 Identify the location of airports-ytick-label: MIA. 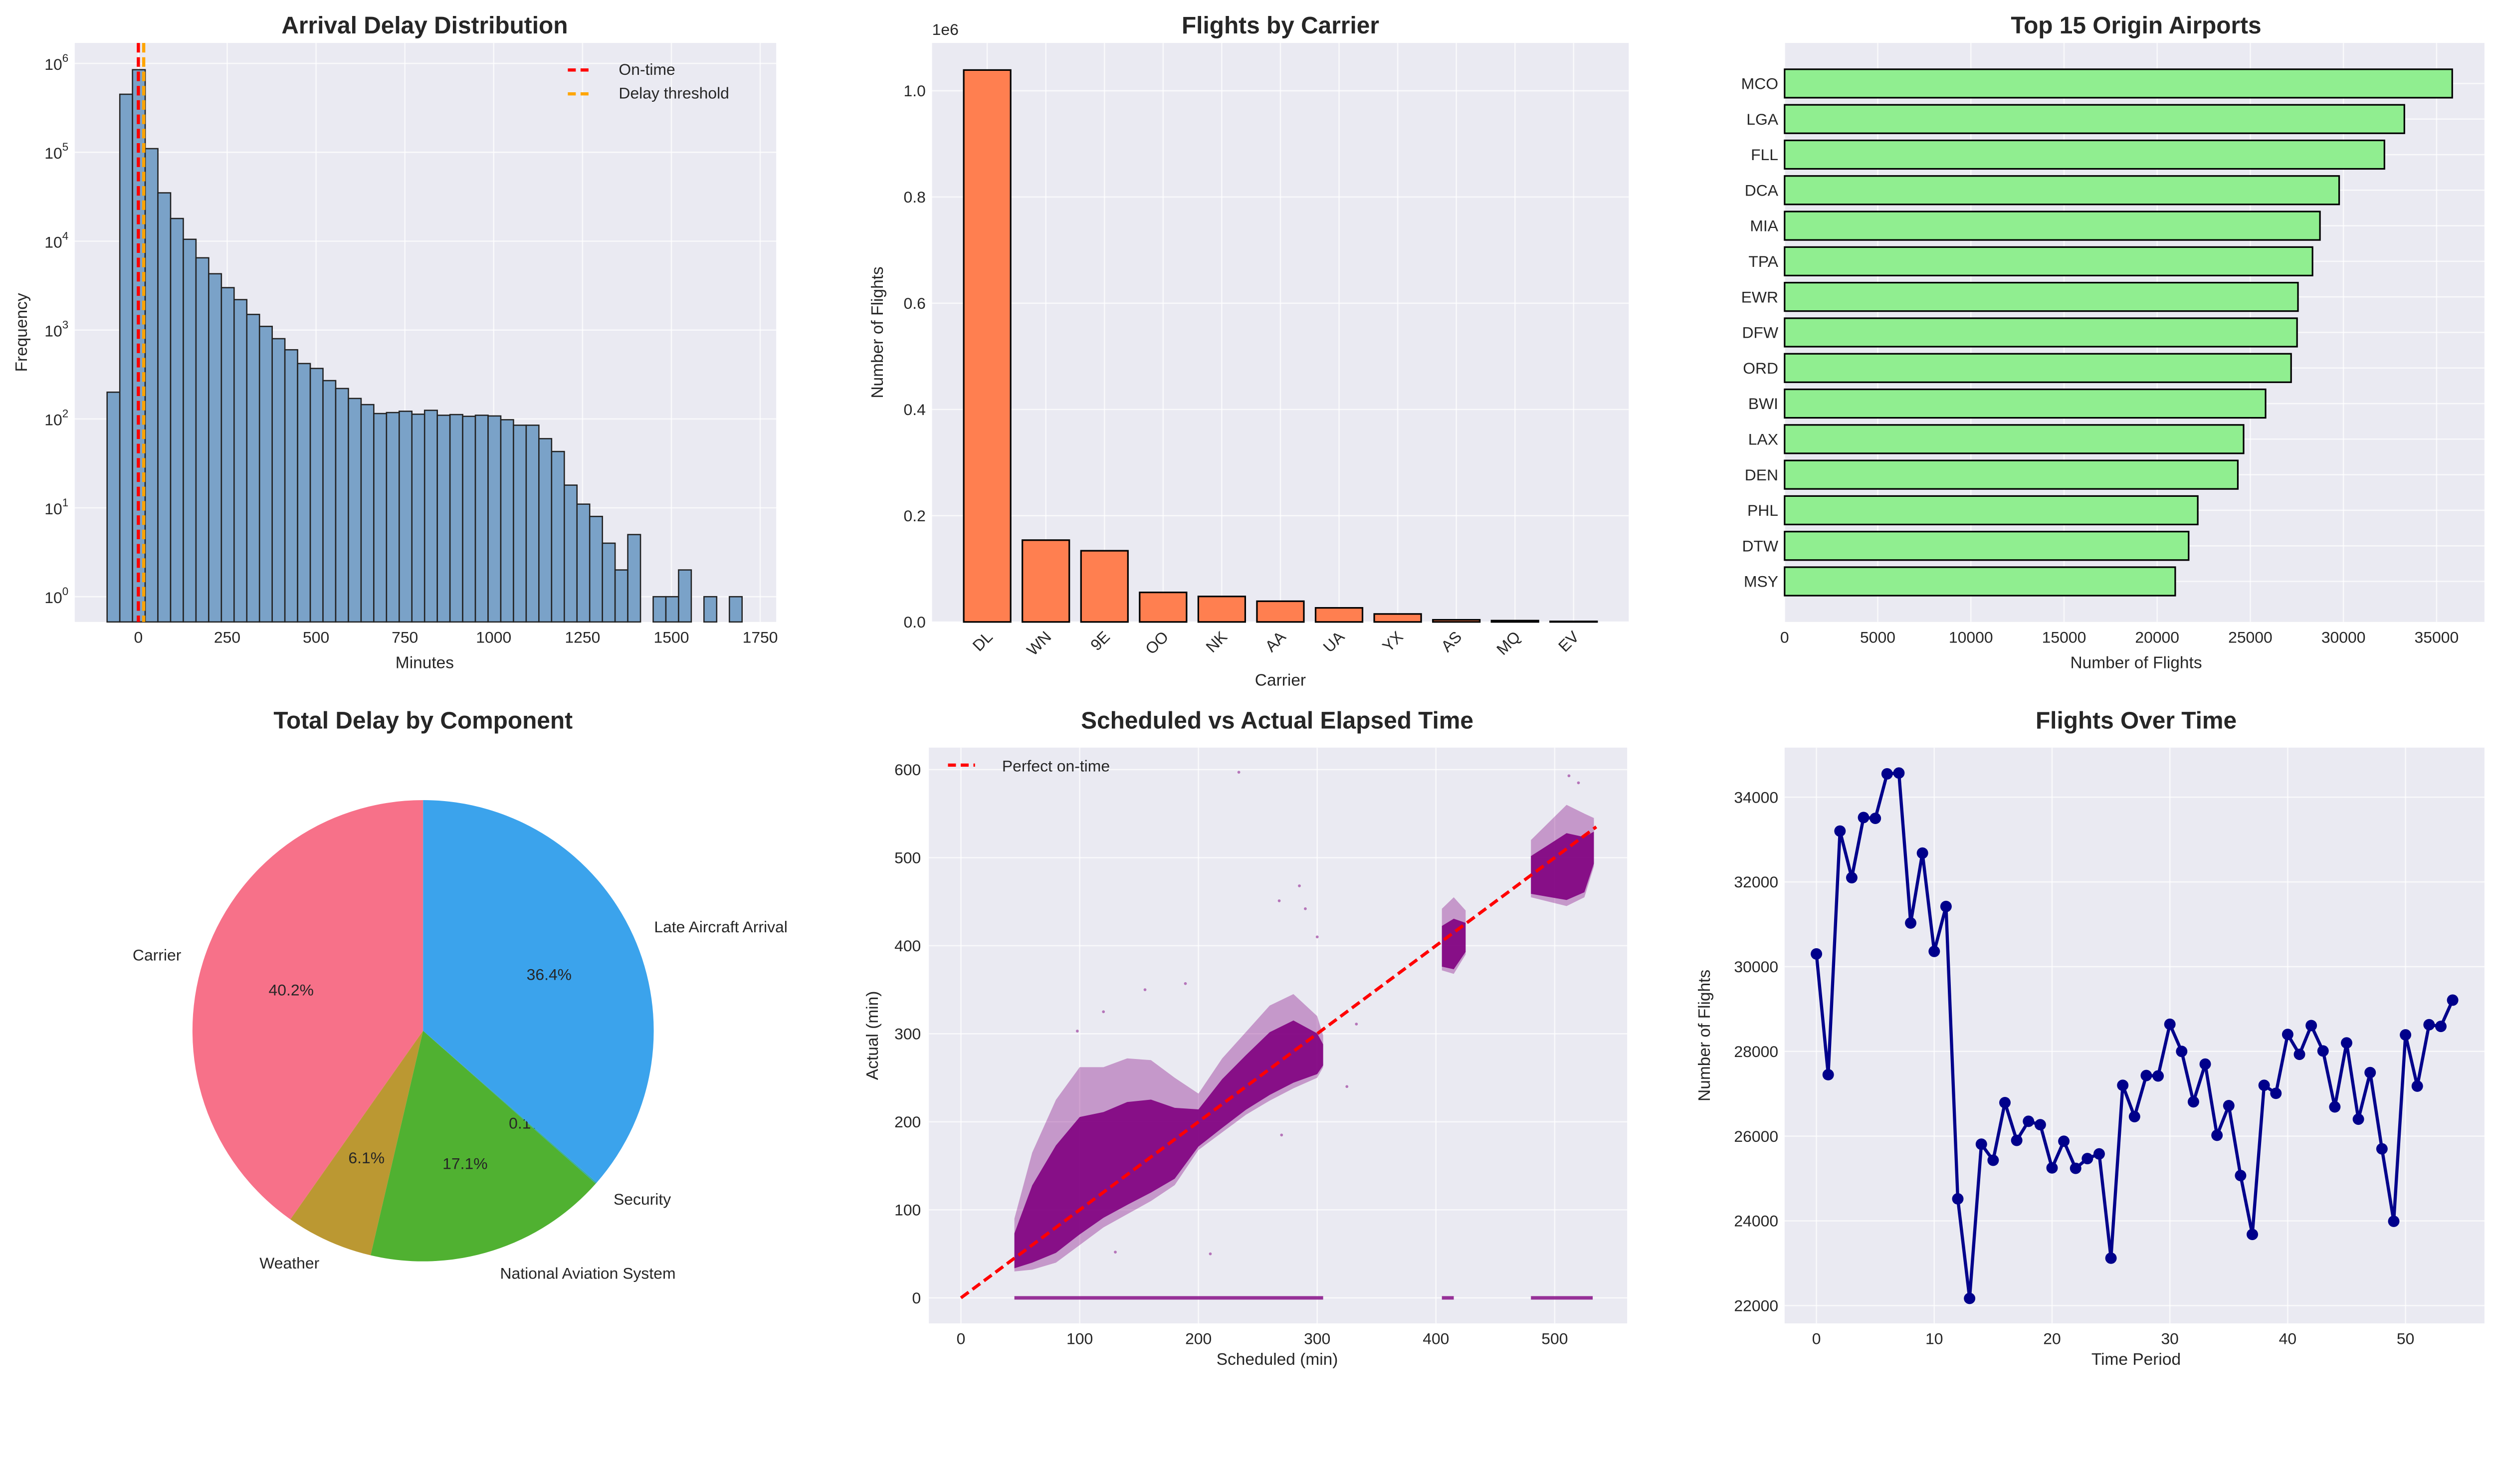
(1764, 226).